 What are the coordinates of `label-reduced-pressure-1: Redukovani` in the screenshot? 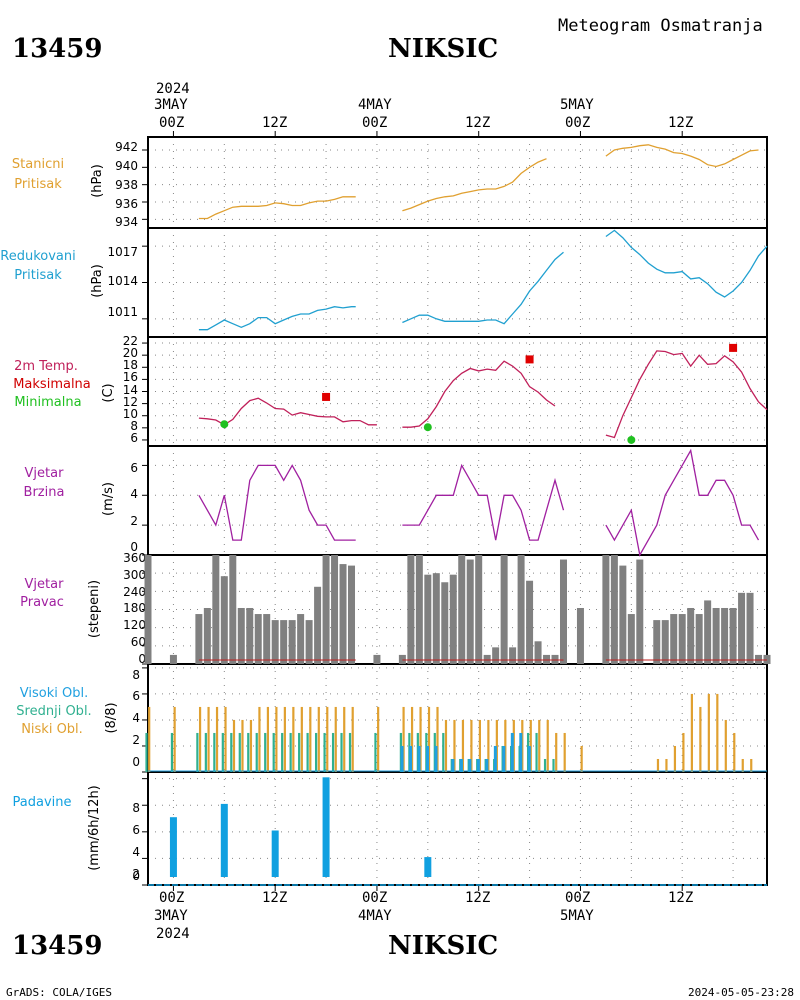 It's located at (37, 256).